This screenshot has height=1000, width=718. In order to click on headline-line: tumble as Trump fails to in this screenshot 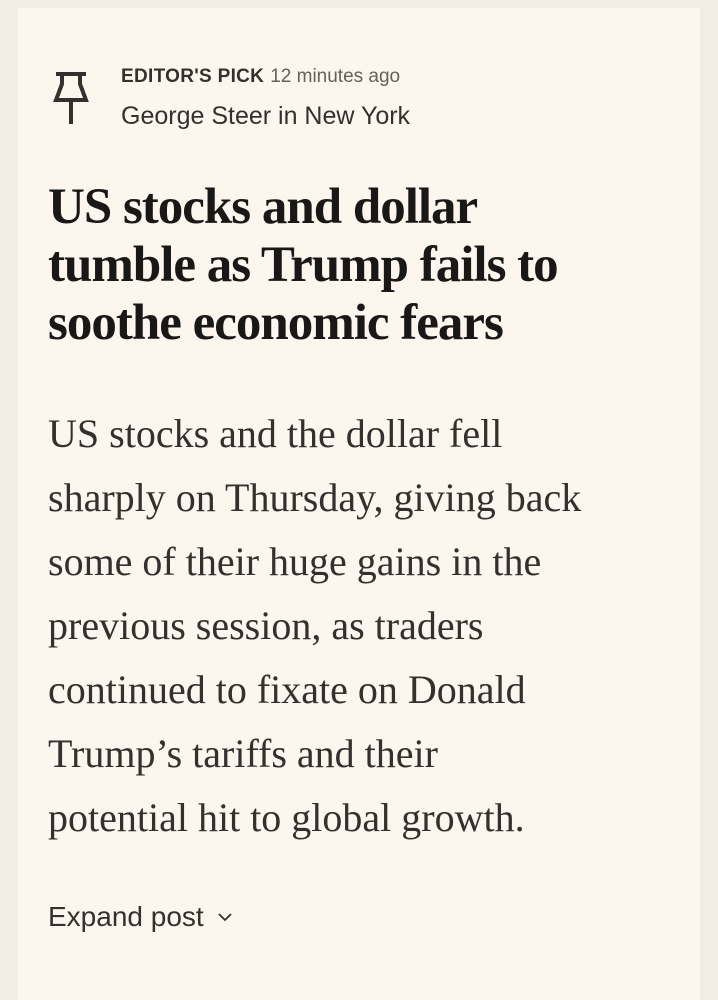, I will do `click(303, 265)`.